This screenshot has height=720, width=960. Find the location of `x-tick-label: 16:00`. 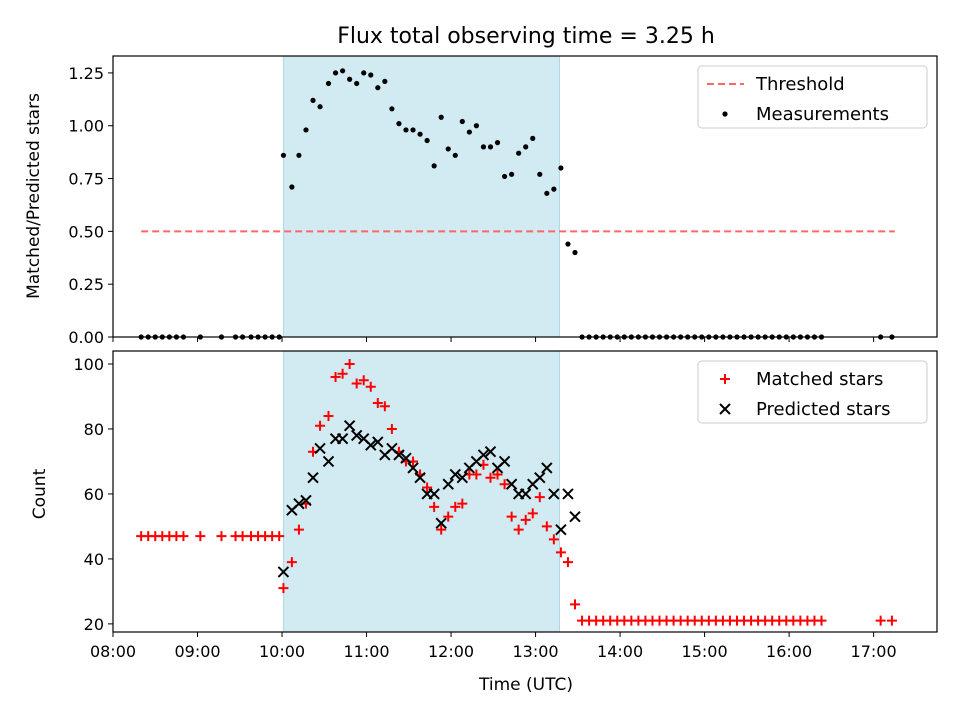

x-tick-label: 16:00 is located at coordinates (789, 651).